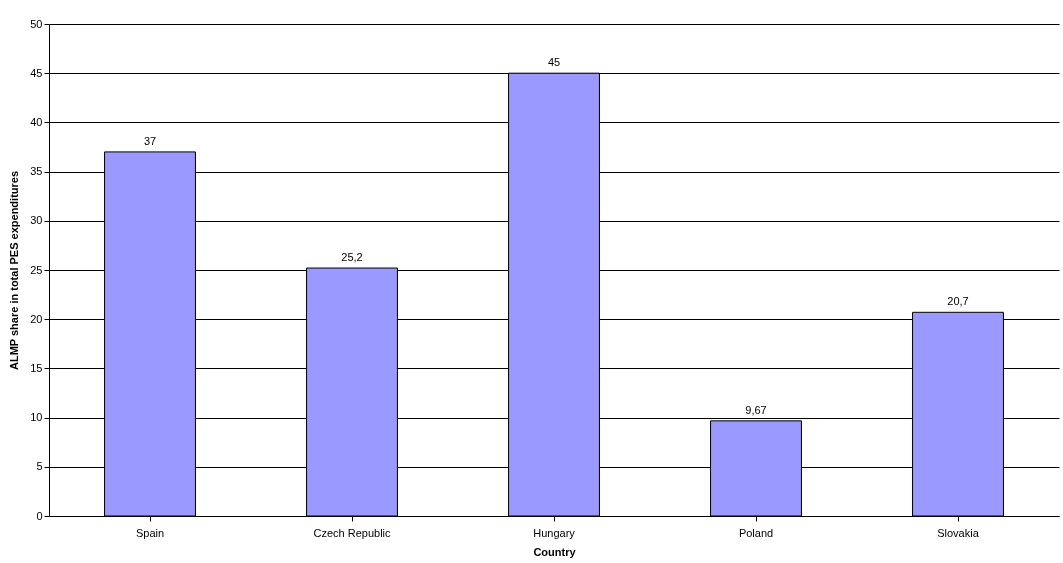  I want to click on y-tick-label: 5, so click(39, 466).